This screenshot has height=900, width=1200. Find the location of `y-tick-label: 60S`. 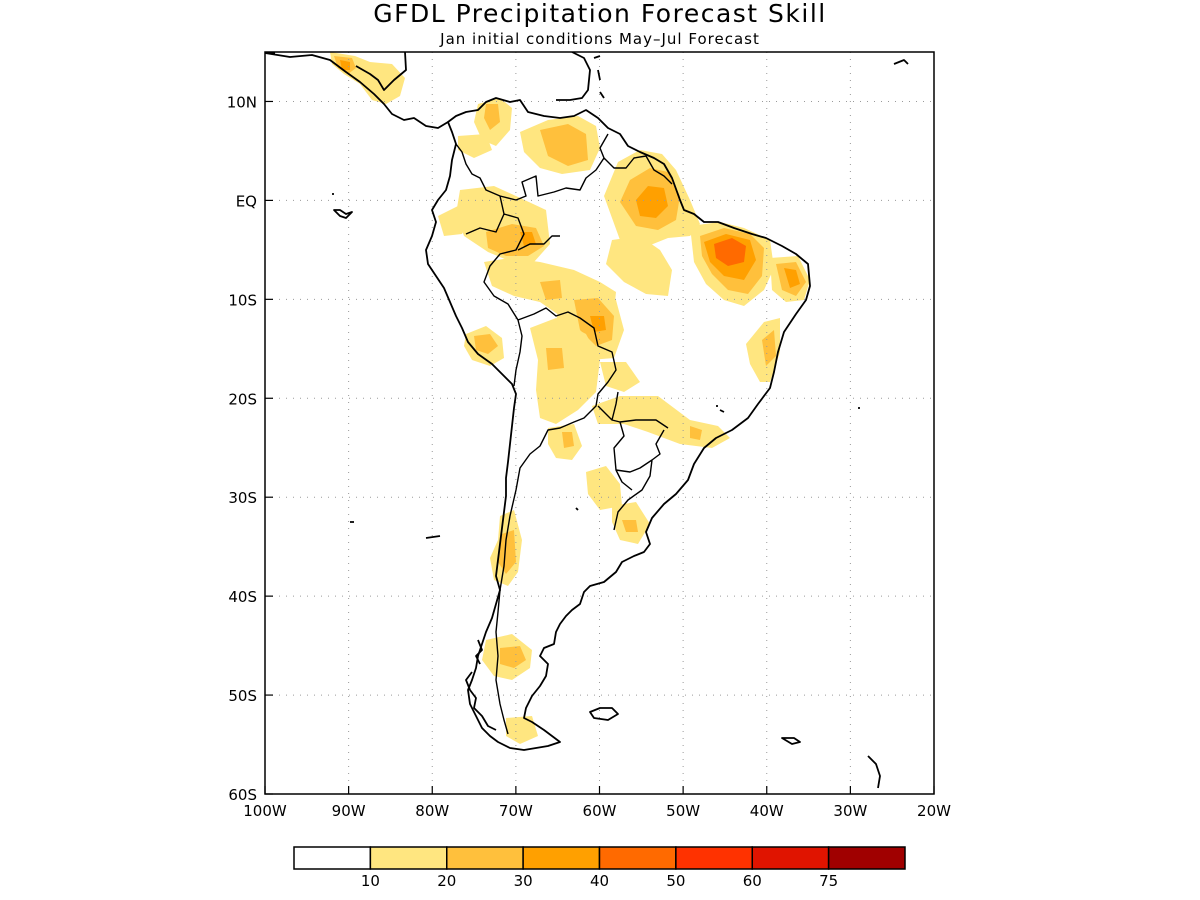

y-tick-label: 60S is located at coordinates (242, 795).